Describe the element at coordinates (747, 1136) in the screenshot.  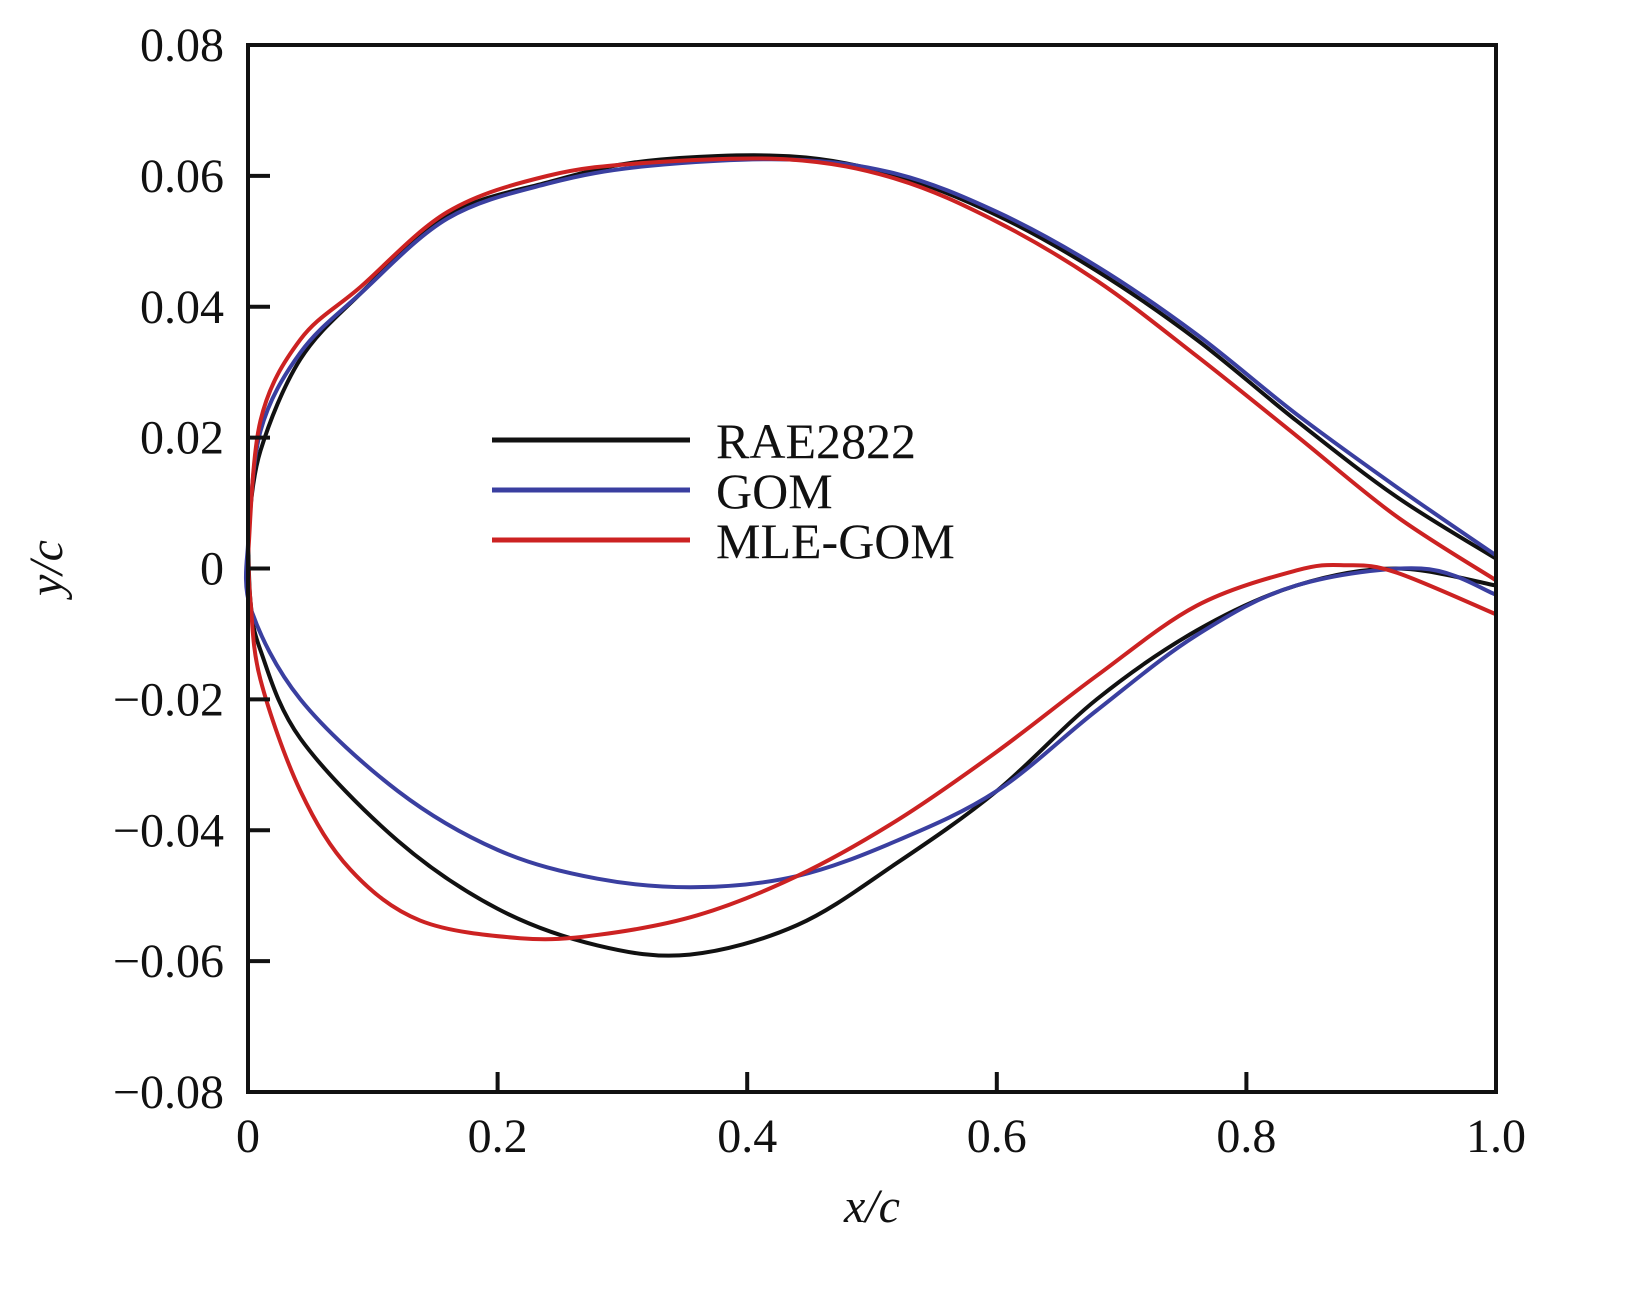
I see `x-tick-label: 0.4` at that location.